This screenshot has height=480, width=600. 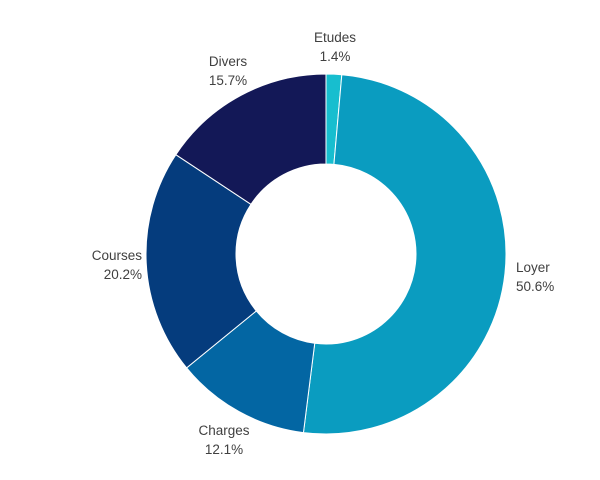 I want to click on slice-value-courses: 20.2%, so click(x=123, y=274).